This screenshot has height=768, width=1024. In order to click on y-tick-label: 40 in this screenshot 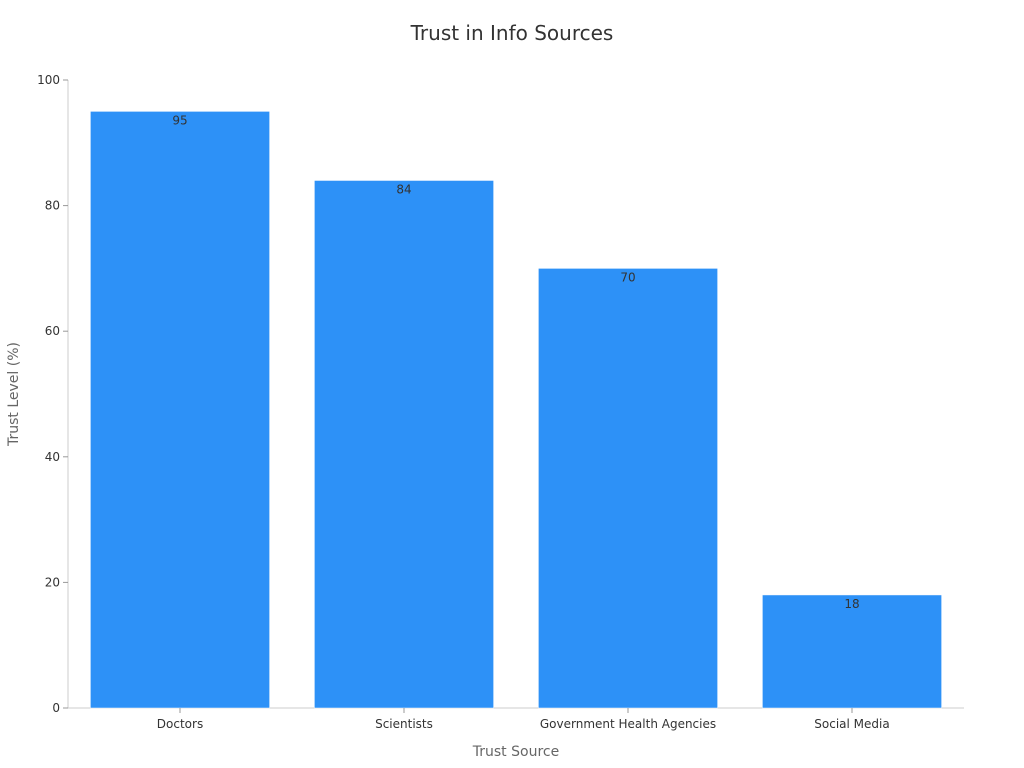, I will do `click(52, 457)`.